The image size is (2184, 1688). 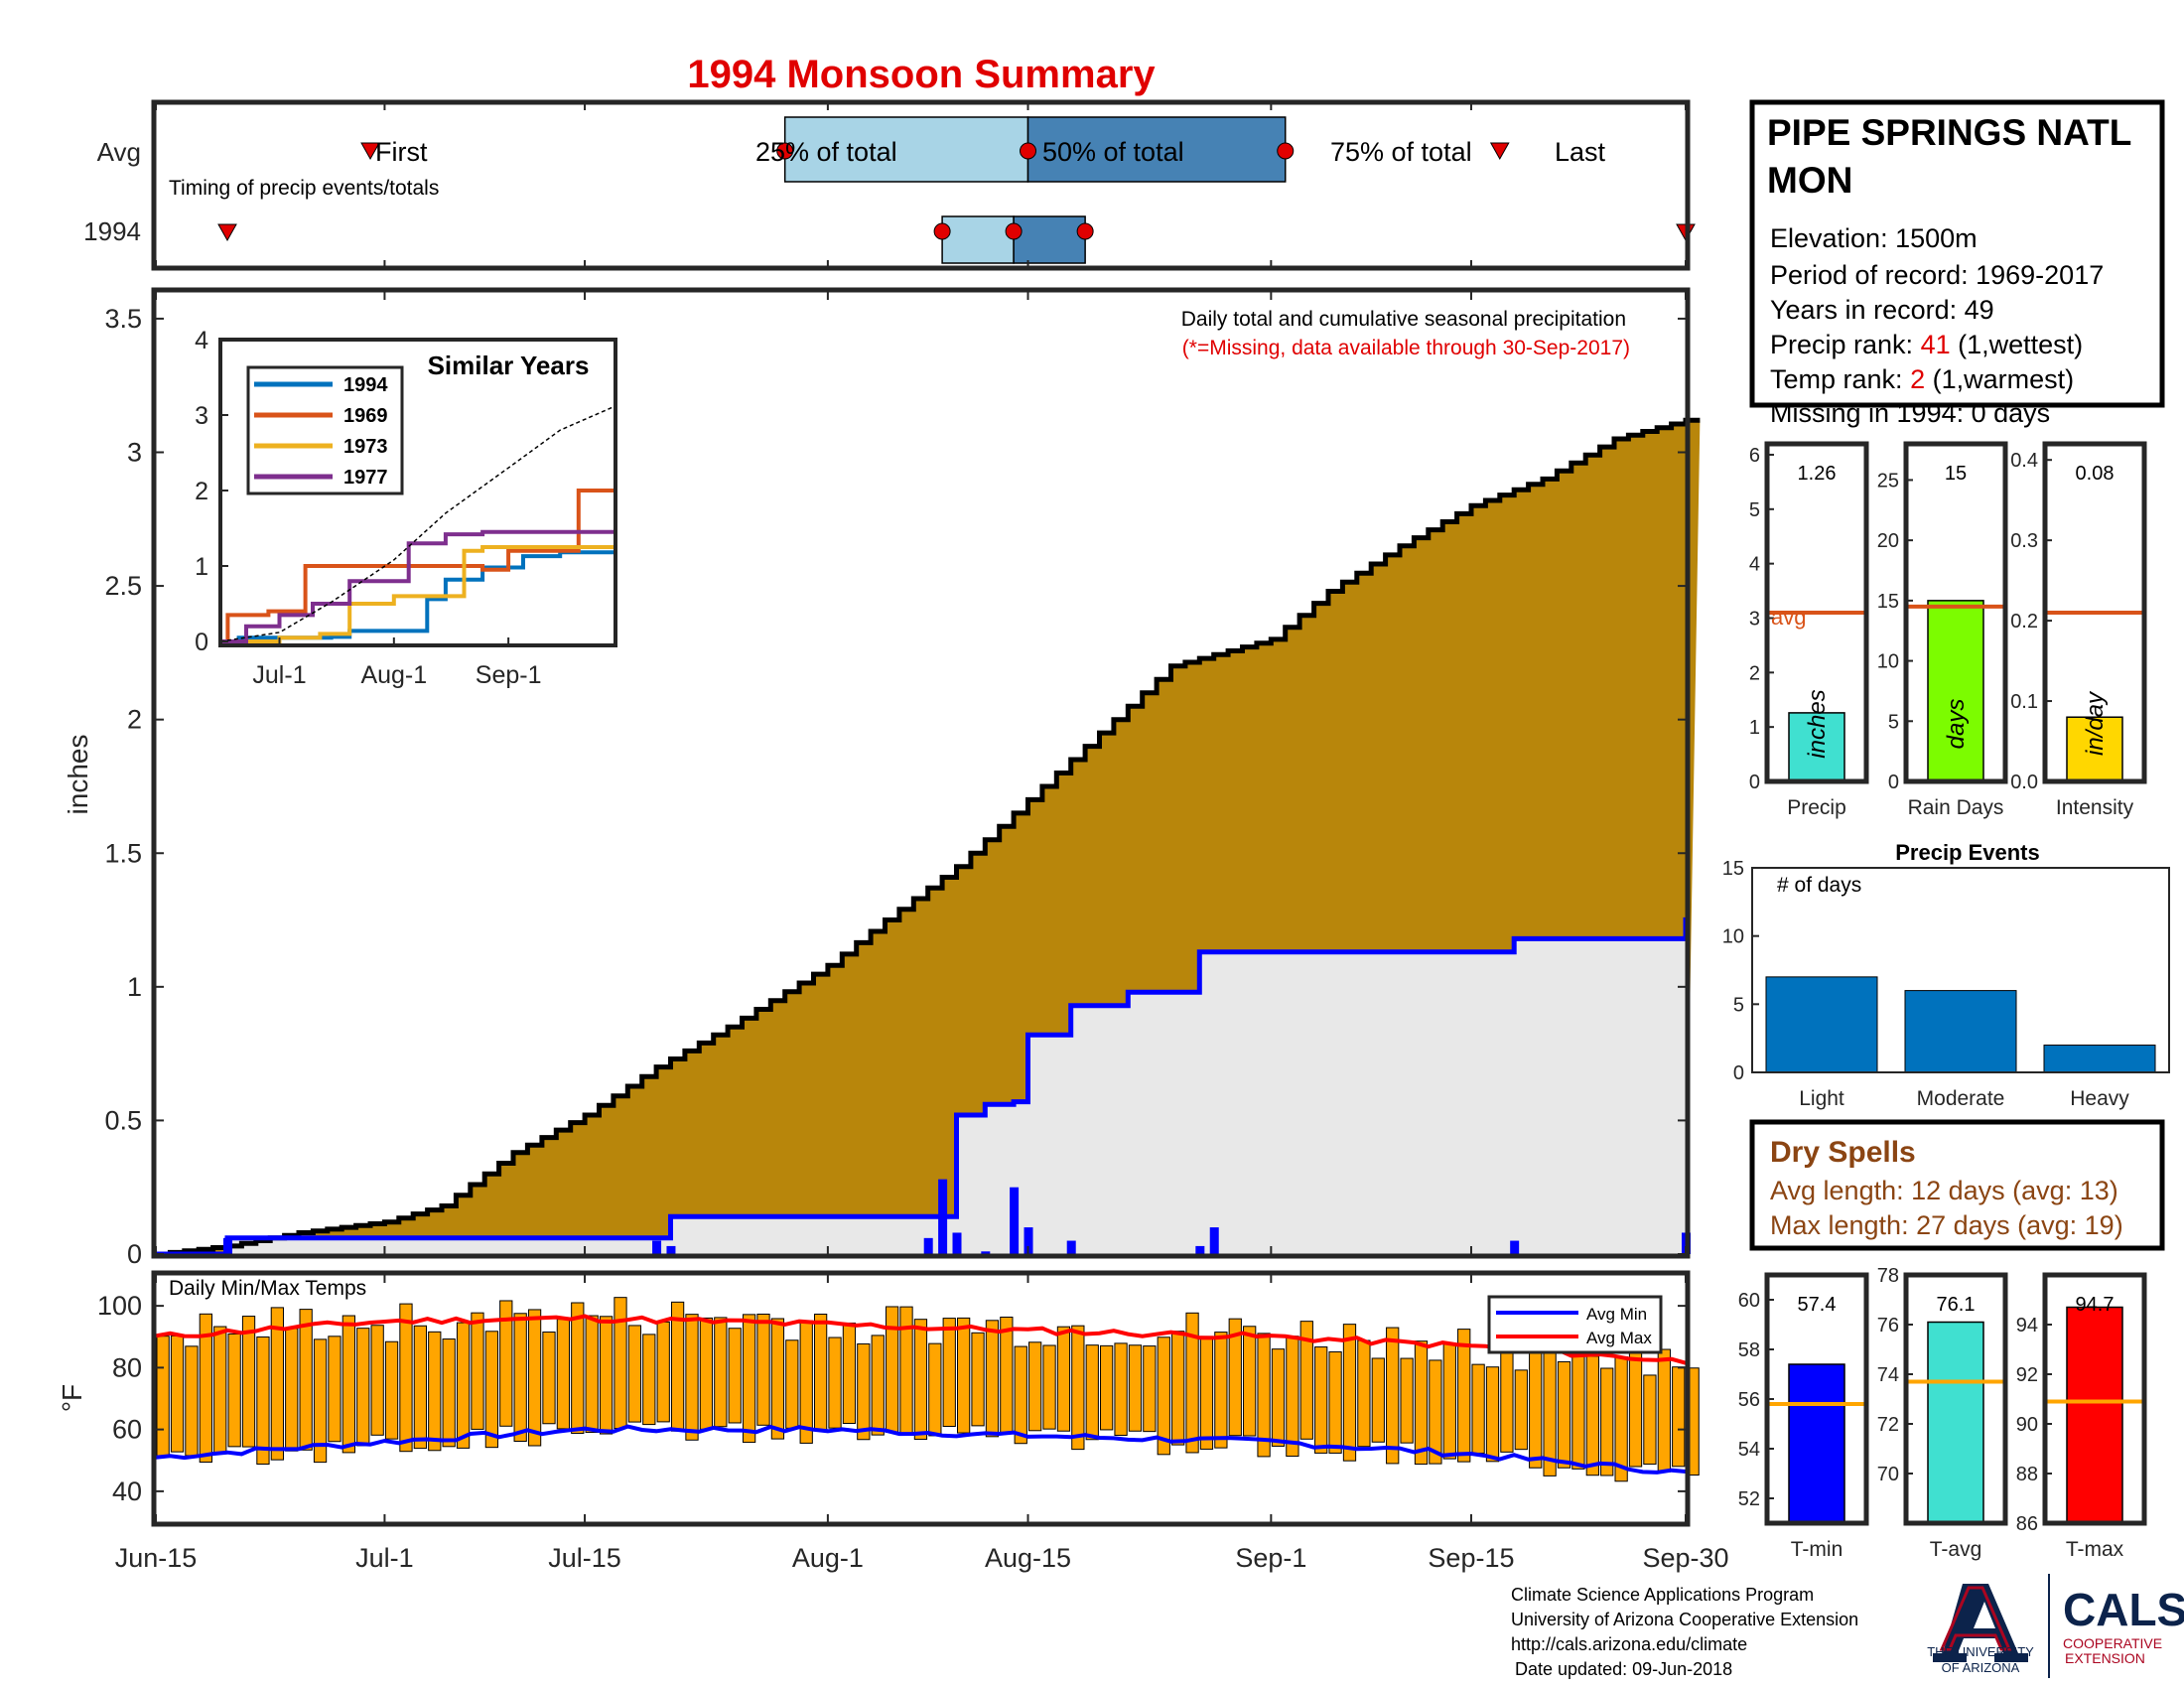 What do you see at coordinates (978, 239) in the screenshot?
I see `current-25-50-band` at bounding box center [978, 239].